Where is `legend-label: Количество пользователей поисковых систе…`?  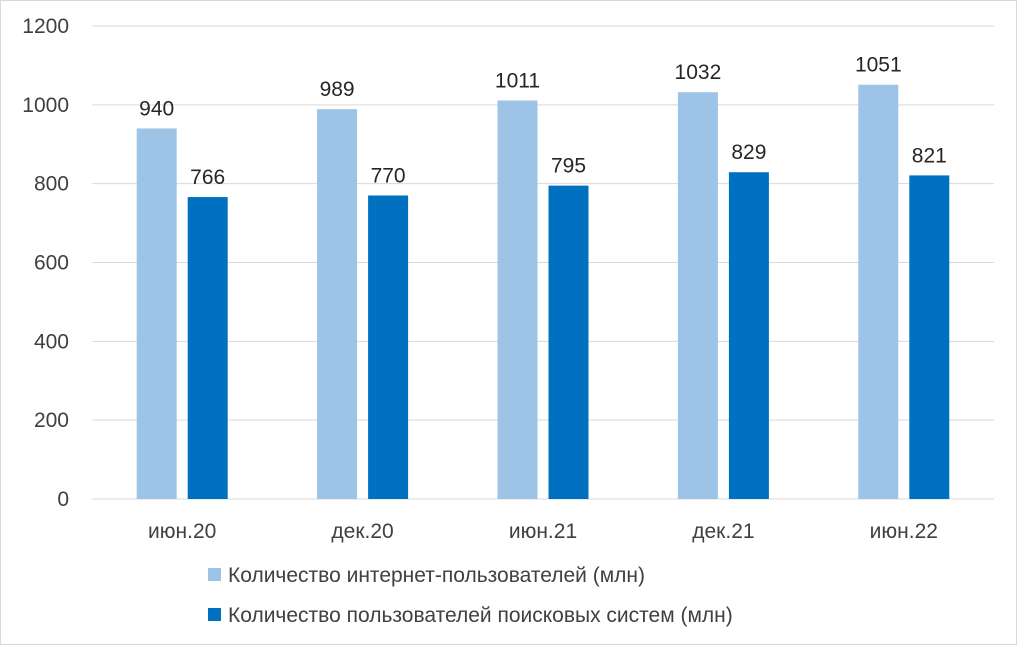 legend-label: Количество пользователей поисковых систе… is located at coordinates (480, 615).